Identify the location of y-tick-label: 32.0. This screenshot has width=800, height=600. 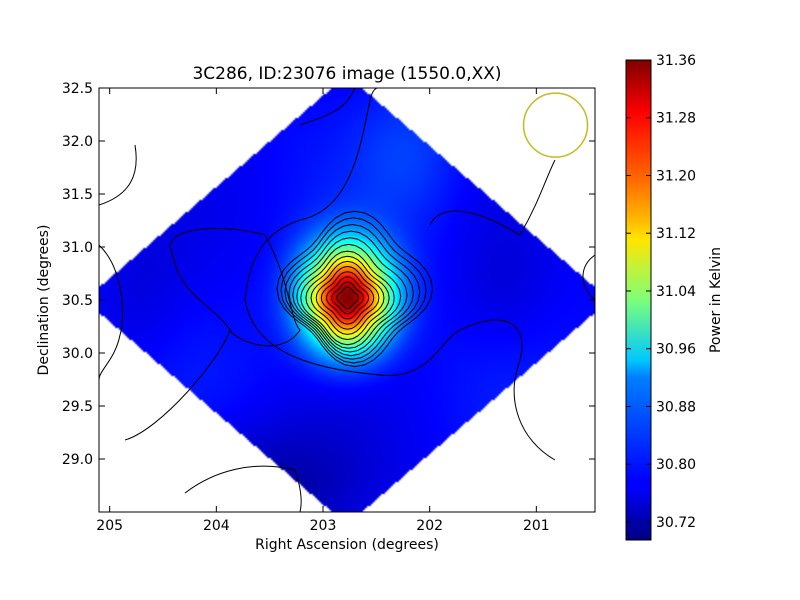
(77, 142).